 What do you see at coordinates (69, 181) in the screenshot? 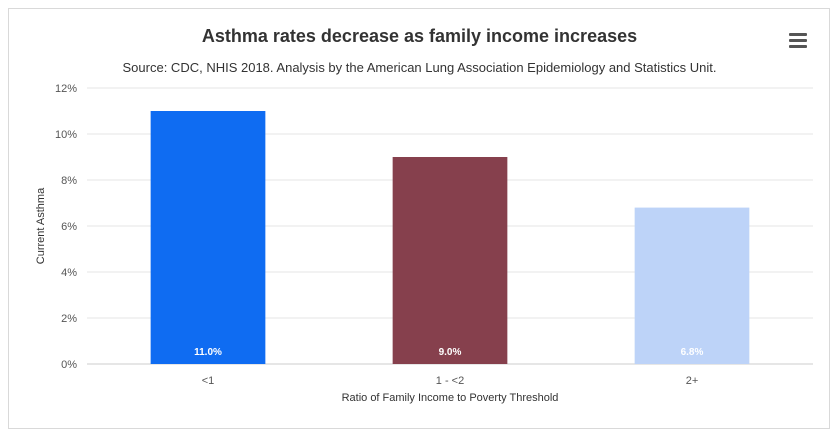
I see `y-tick-label: 8%` at bounding box center [69, 181].